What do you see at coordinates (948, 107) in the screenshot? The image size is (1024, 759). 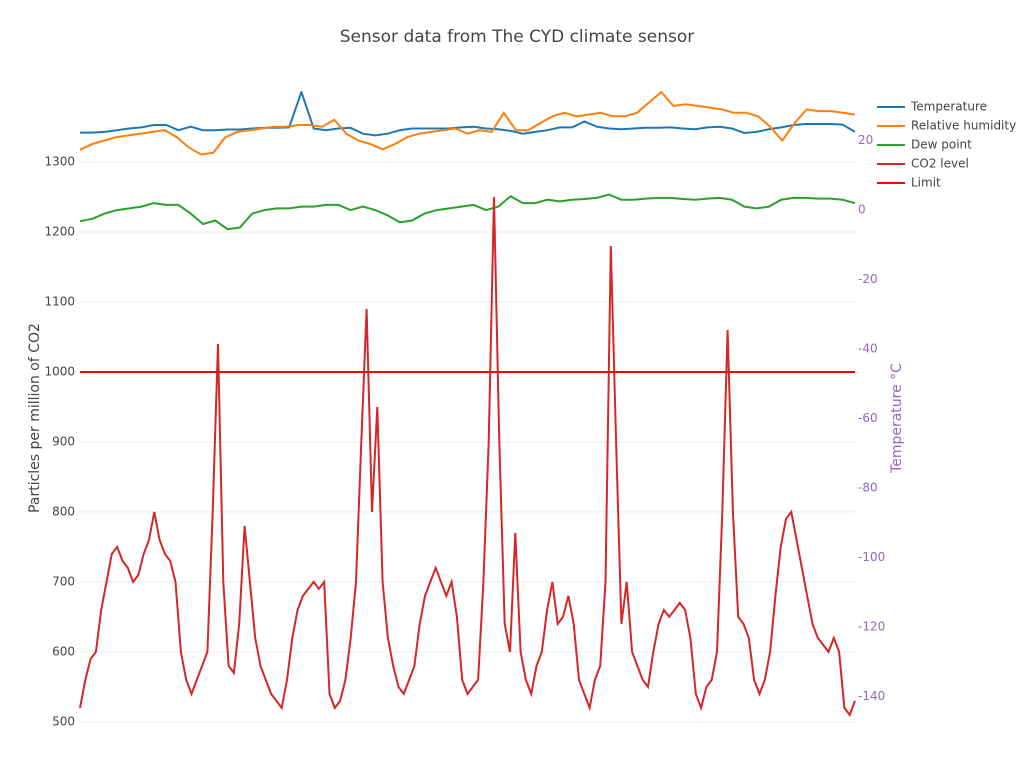 I see `legend-label: Temperature` at bounding box center [948, 107].